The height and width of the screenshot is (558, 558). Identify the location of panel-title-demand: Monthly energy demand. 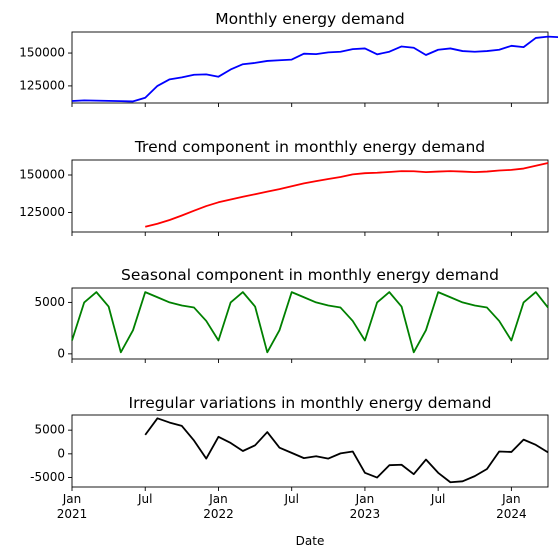
(310, 19).